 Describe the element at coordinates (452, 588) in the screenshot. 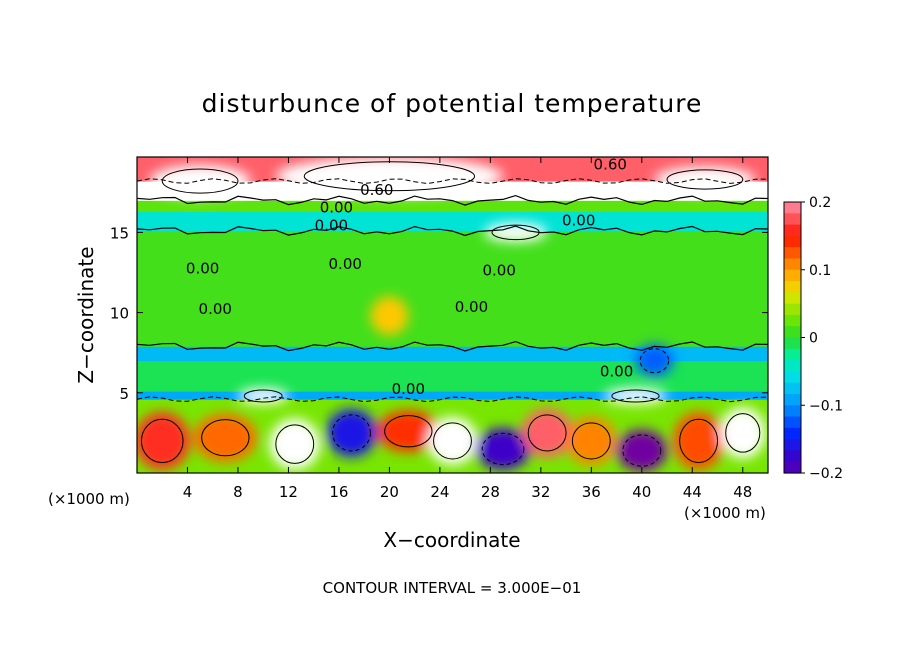

I see `contour-interval-note: CONTOUR INTERVAL = 3.000E−01` at that location.